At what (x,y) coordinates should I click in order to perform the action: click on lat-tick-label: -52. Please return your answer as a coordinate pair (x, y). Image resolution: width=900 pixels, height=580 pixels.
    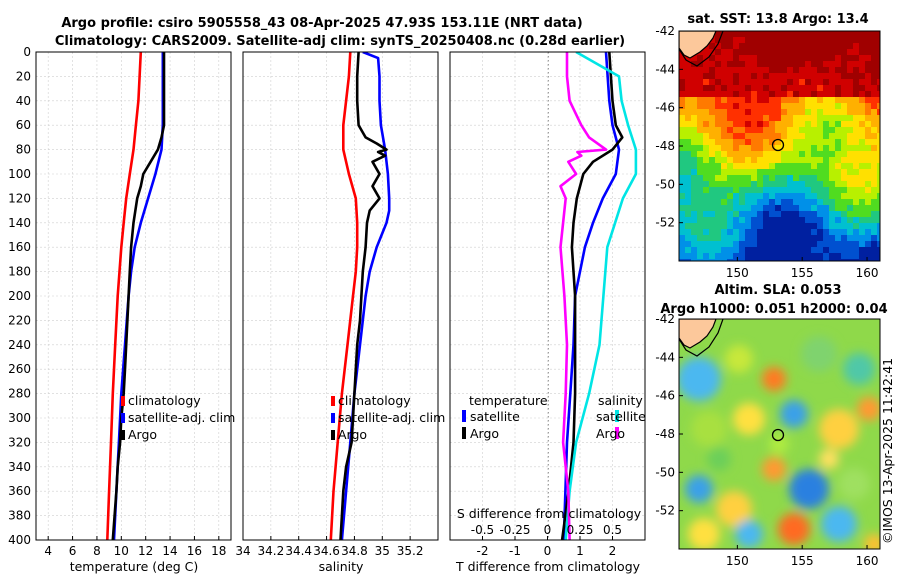
    Looking at the image, I should click on (665, 511).